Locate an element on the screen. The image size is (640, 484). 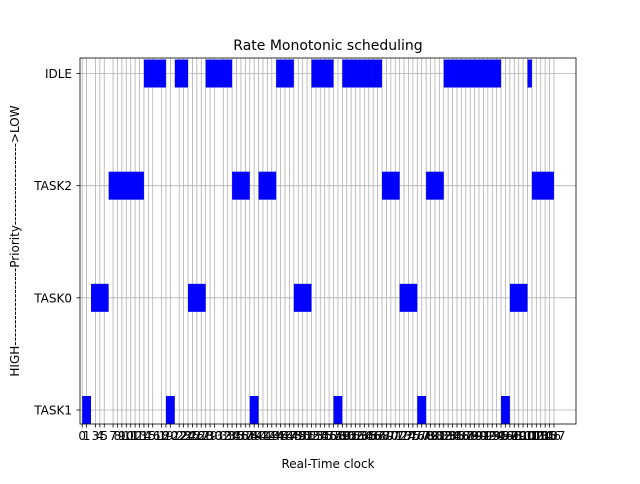
x-tick-label: 26 is located at coordinates (196, 436).